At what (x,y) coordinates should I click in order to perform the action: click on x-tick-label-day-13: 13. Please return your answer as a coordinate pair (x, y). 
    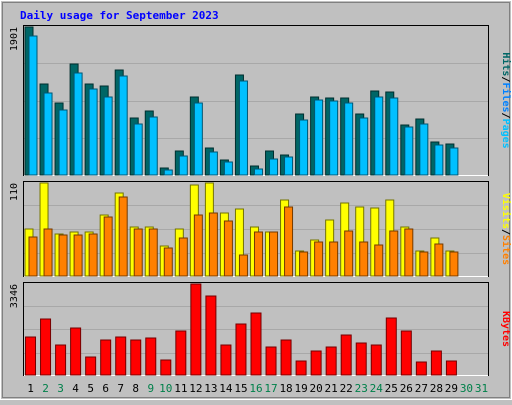
    Looking at the image, I should click on (210, 388).